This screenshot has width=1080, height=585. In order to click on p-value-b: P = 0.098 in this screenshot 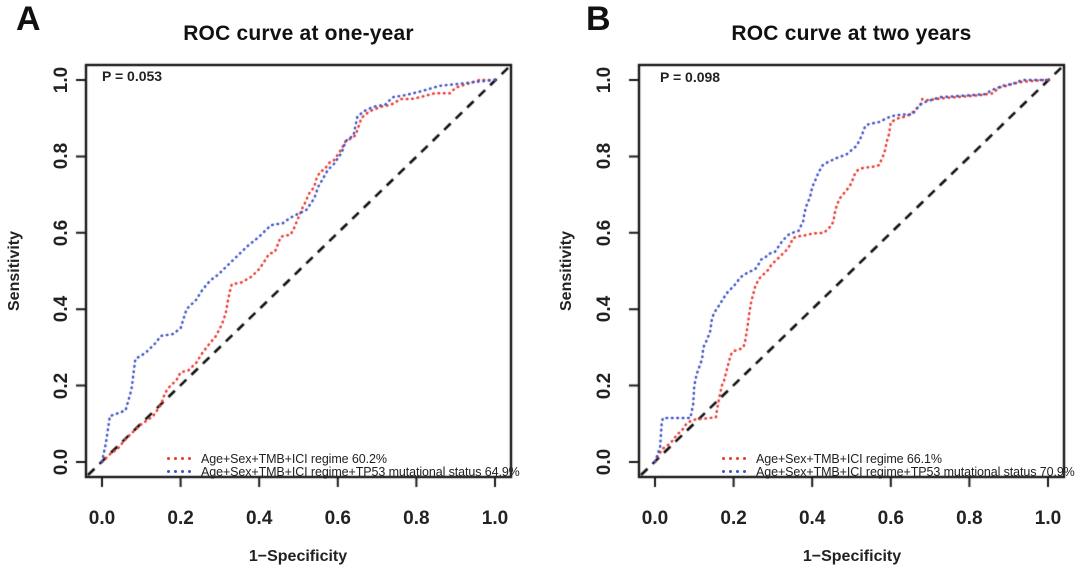, I will do `click(690, 77)`.